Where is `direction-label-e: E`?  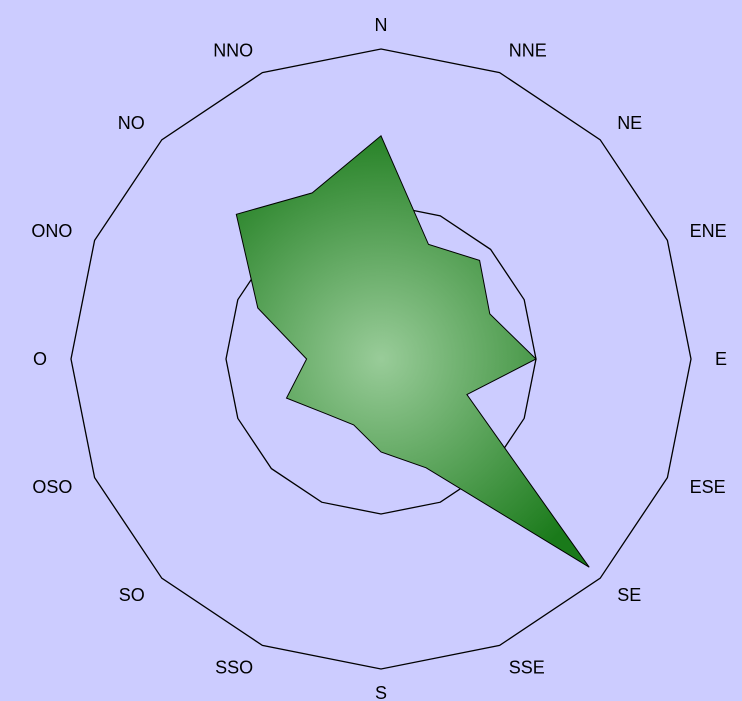 direction-label-e: E is located at coordinates (721, 359).